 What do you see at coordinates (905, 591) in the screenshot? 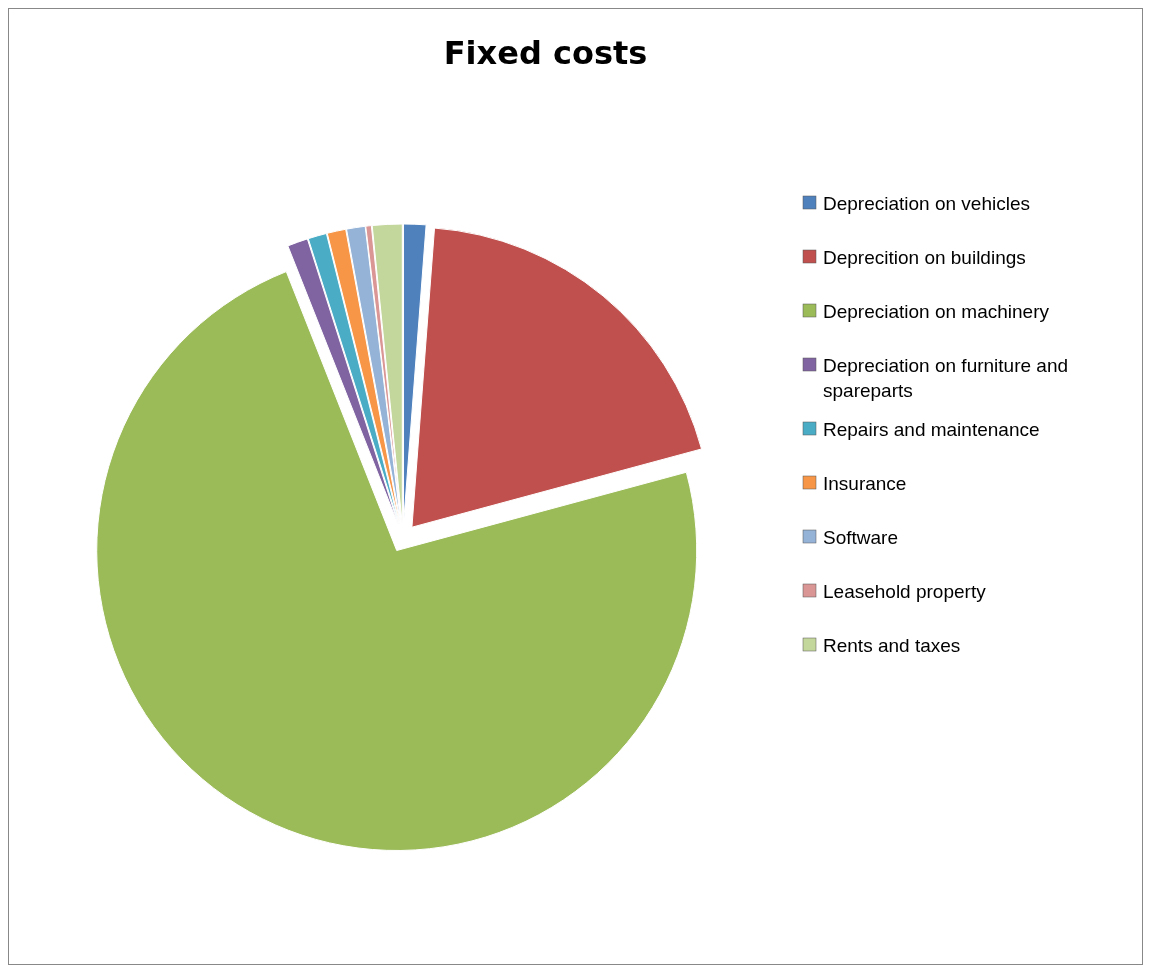
I see `legend-label: Leasehold property` at bounding box center [905, 591].